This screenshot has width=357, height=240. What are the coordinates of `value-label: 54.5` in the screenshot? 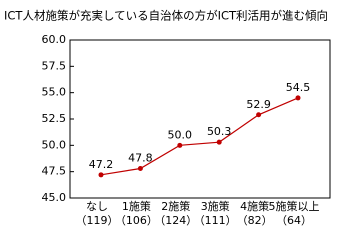 It's located at (298, 87).